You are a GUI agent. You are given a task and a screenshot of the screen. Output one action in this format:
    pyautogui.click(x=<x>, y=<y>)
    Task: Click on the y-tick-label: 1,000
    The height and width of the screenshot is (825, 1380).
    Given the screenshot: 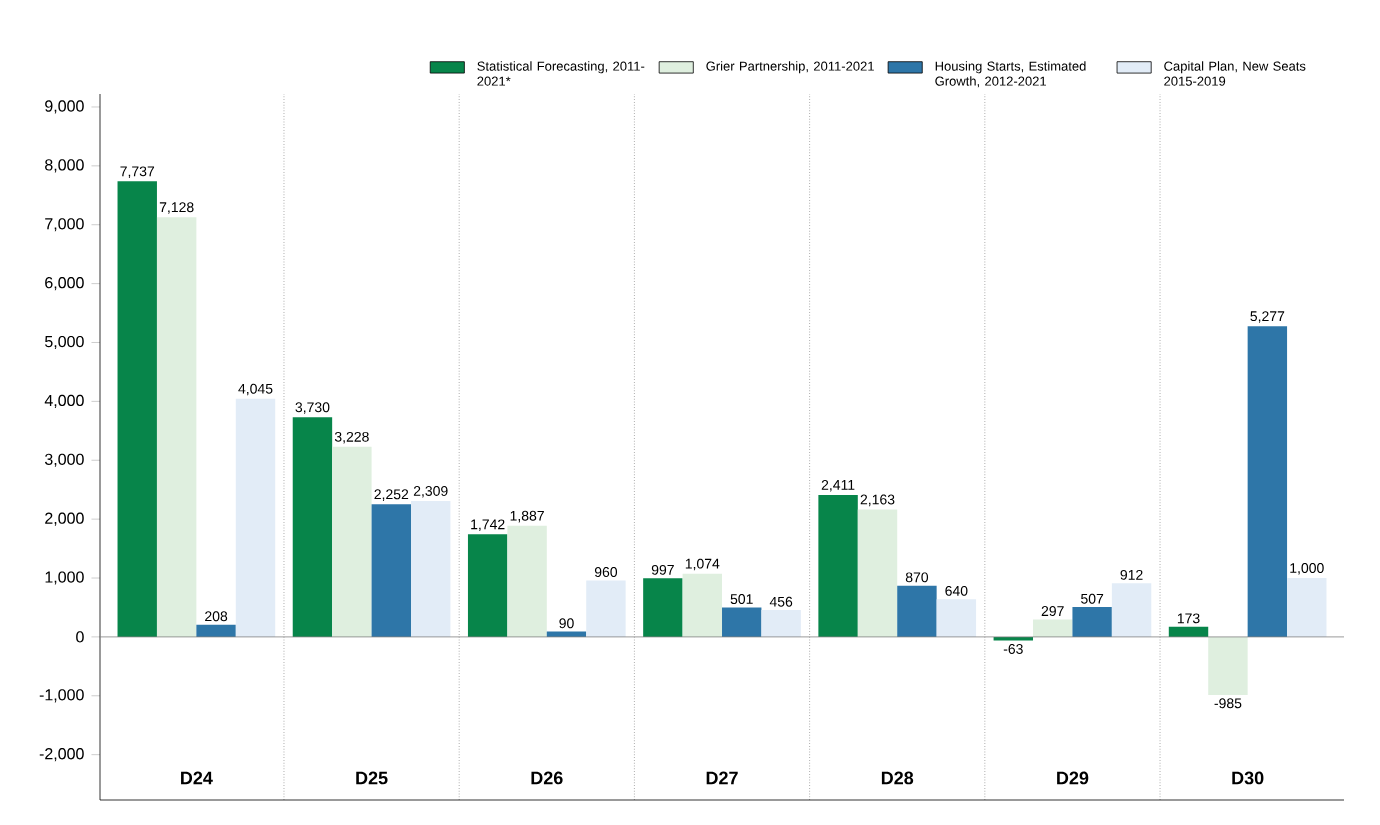 What is the action you would take?
    pyautogui.click(x=64, y=578)
    